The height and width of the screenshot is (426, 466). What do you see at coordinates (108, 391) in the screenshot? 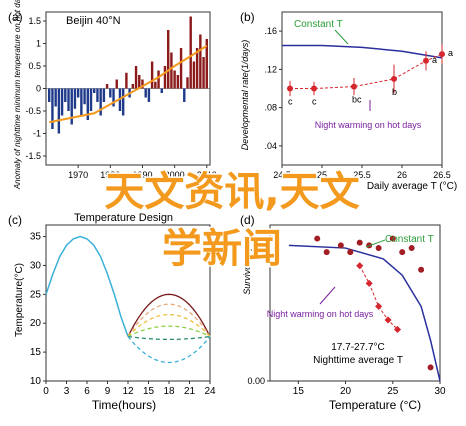
I see `panel-c-x-tick-label: 9` at bounding box center [108, 391].